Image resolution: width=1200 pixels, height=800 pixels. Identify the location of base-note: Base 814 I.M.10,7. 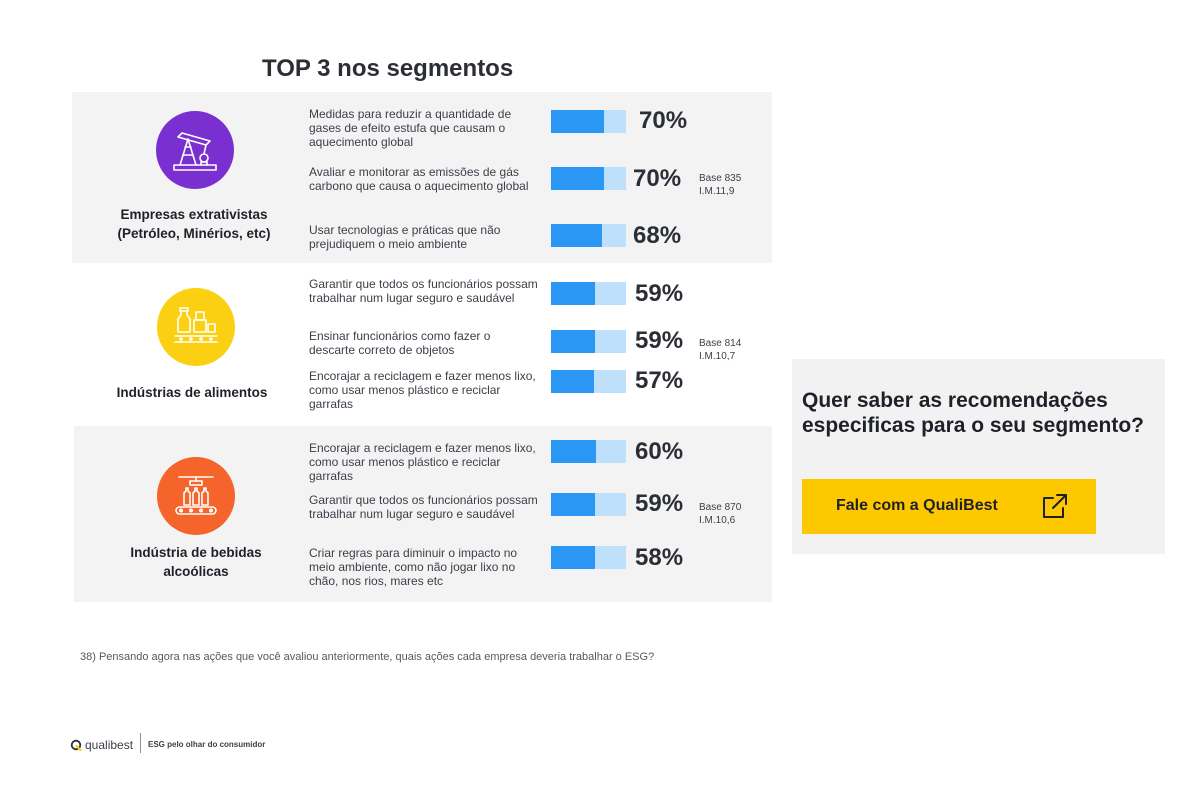
(720, 350).